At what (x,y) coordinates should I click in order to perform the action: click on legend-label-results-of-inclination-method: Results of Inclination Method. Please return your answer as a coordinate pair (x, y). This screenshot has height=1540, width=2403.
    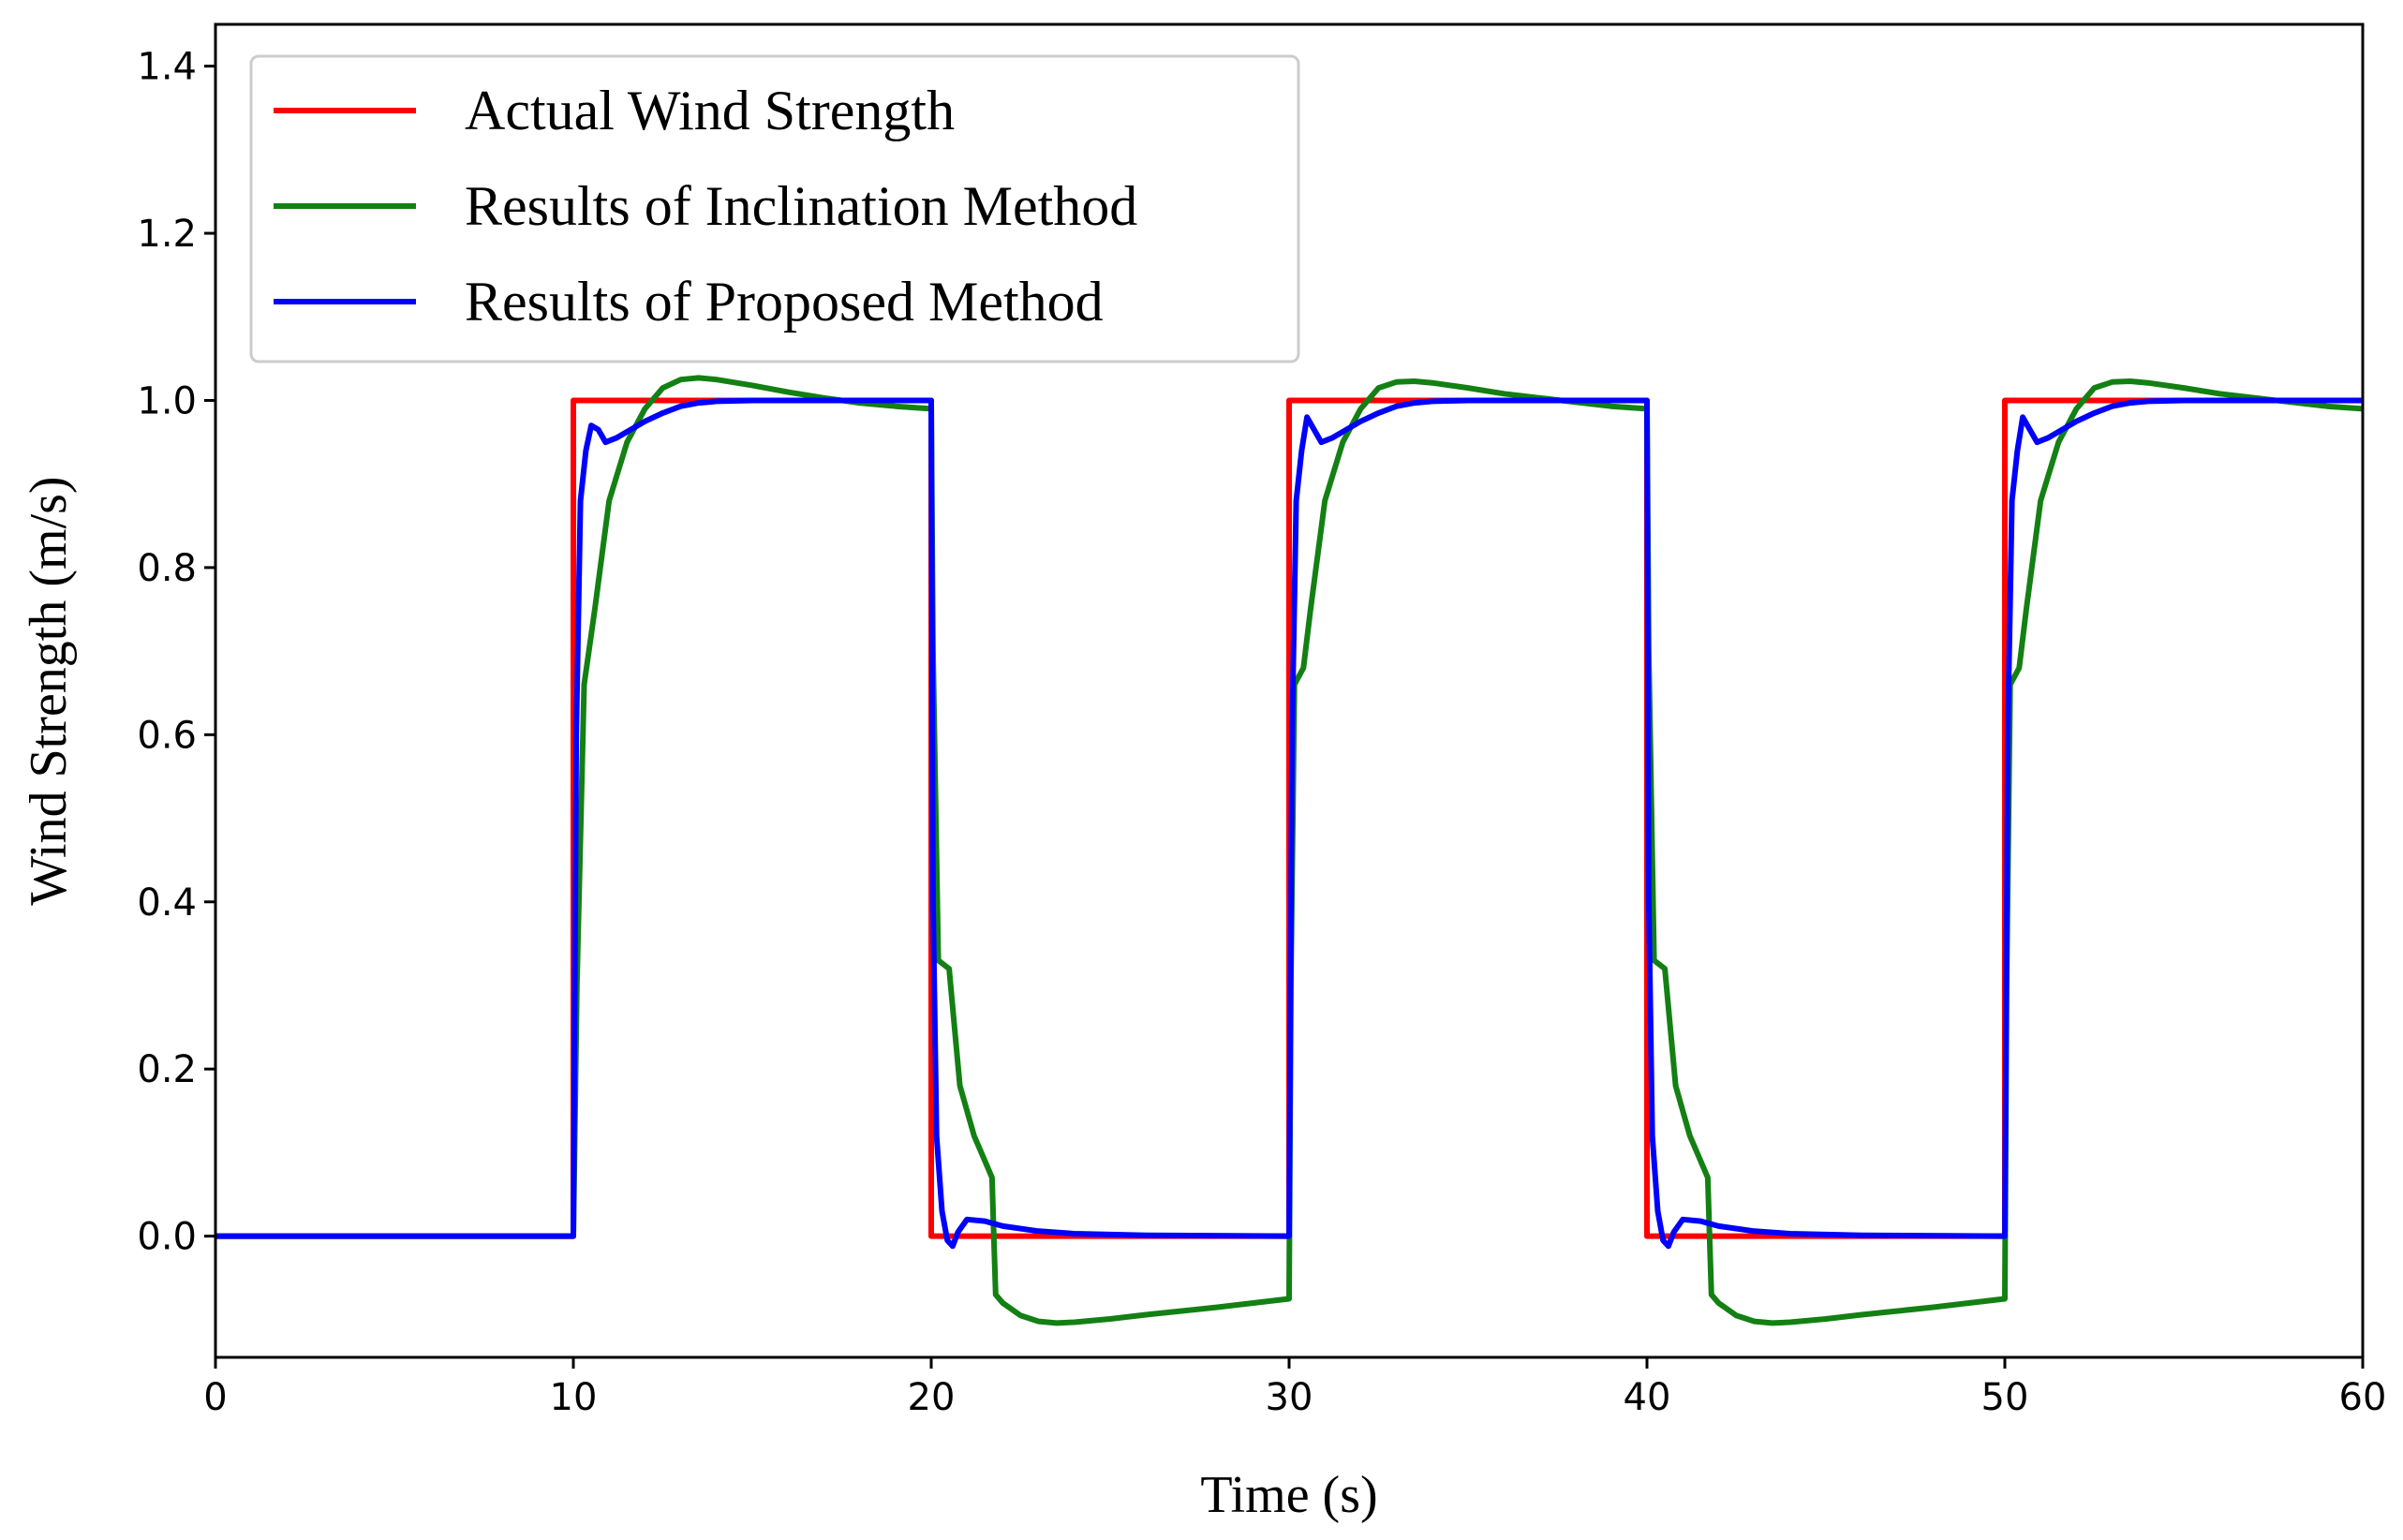
    Looking at the image, I should click on (801, 206).